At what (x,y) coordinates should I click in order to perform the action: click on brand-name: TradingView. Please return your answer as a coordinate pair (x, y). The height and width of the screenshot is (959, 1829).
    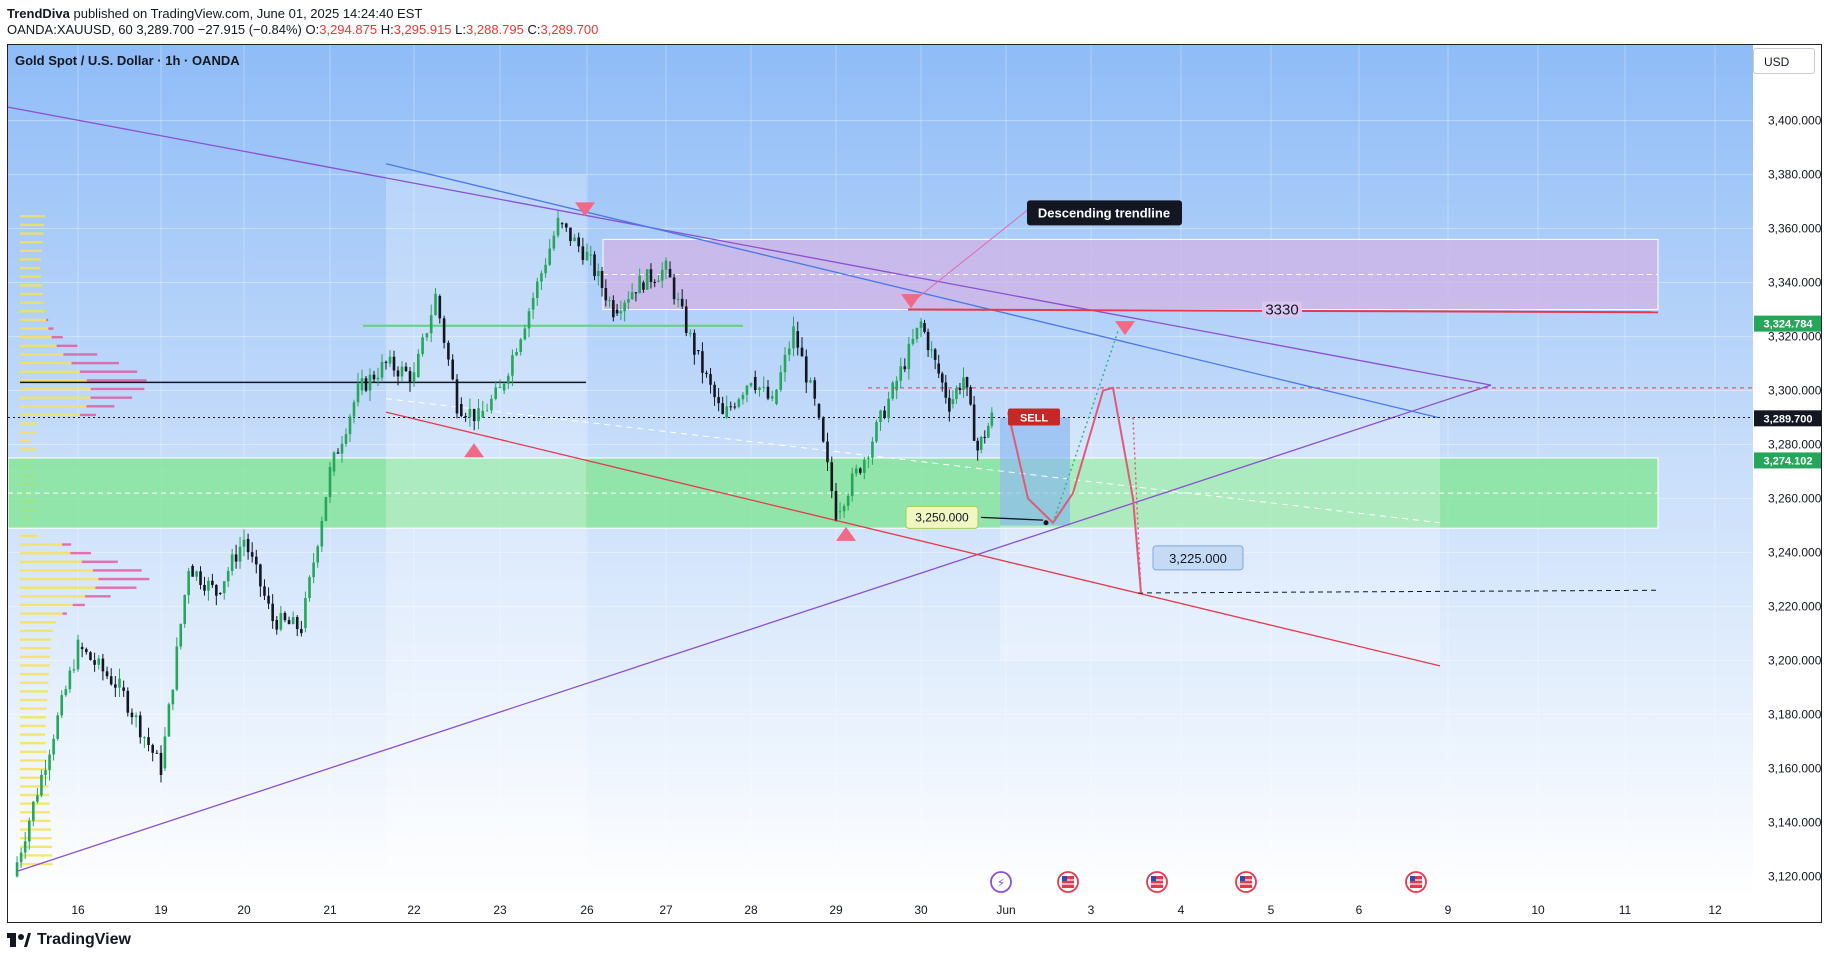
    Looking at the image, I should click on (84, 939).